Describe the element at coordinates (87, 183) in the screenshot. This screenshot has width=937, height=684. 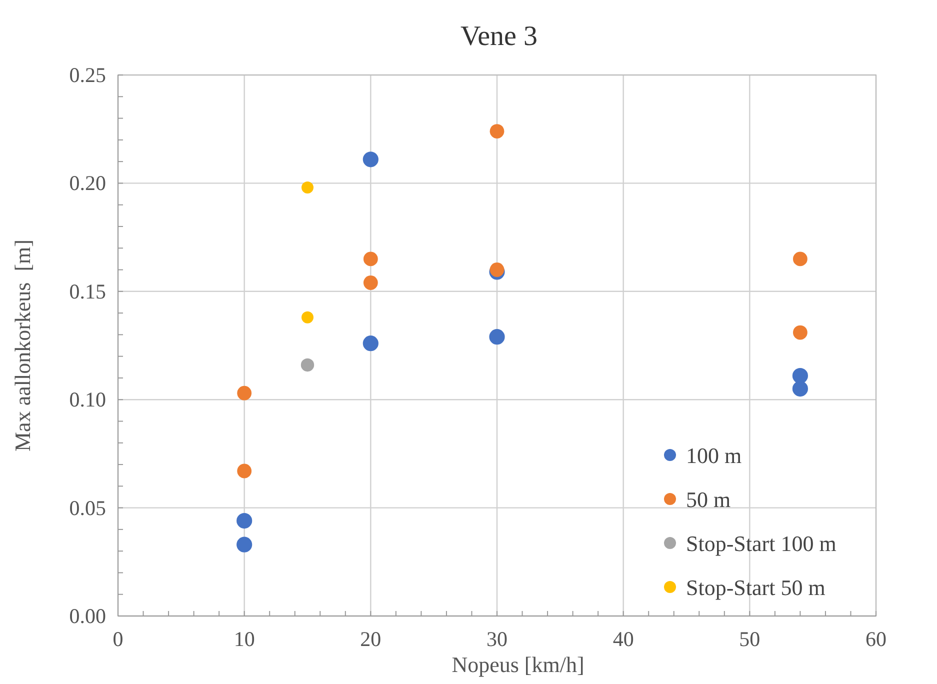
I see `y-tick-label: 0.20` at that location.